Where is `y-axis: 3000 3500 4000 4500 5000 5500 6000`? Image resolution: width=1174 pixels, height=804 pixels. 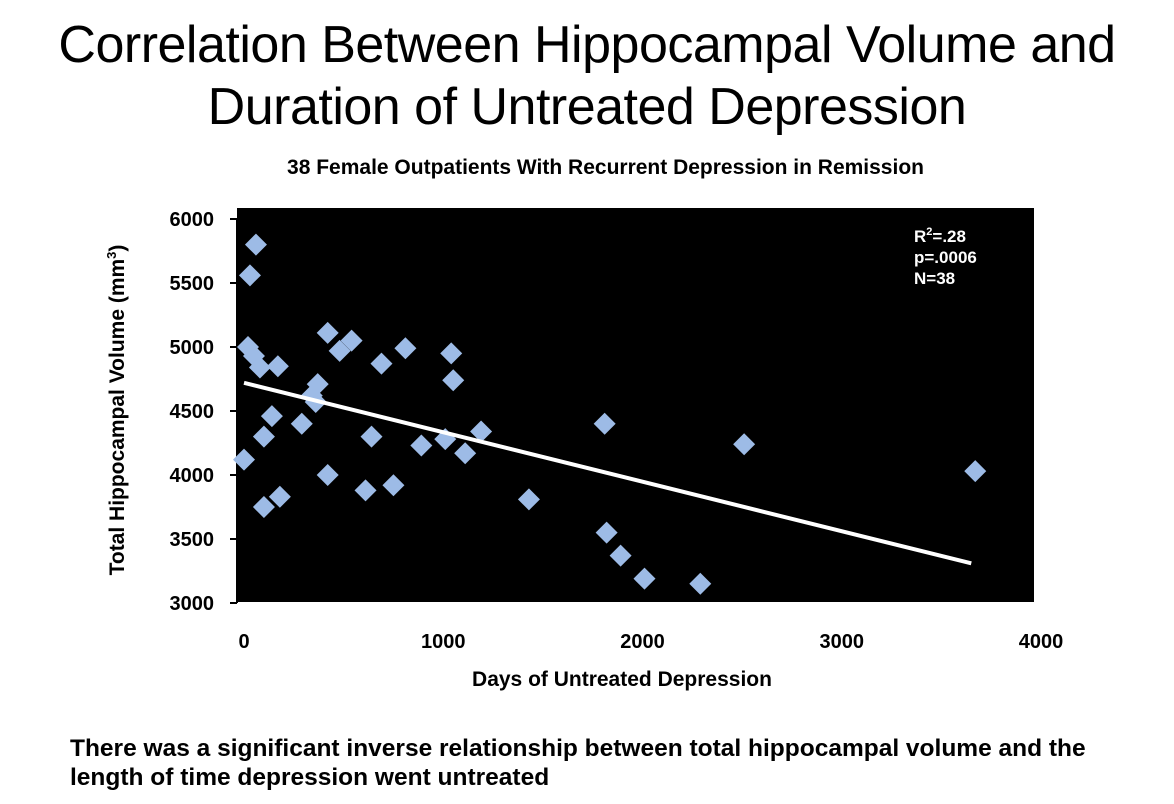 y-axis: 3000 3500 4000 4500 5000 5500 6000 is located at coordinates (204, 412).